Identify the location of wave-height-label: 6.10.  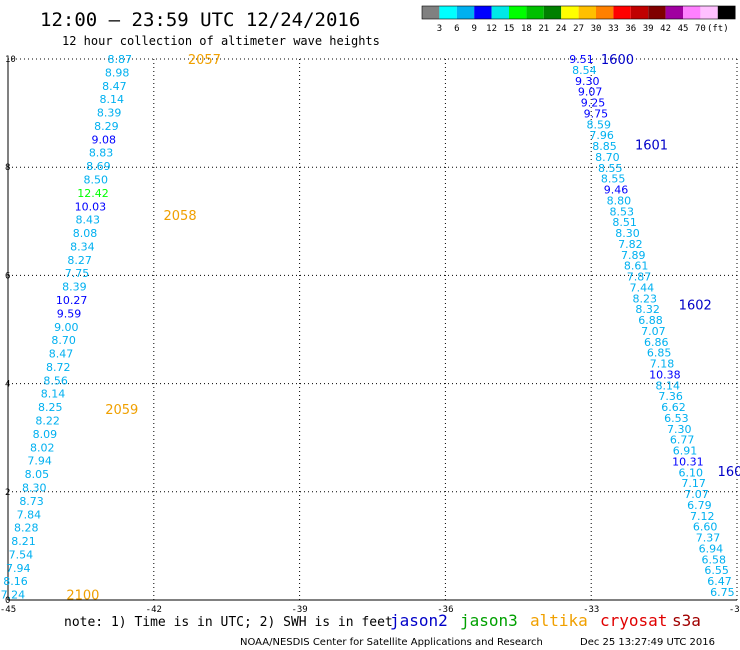
(691, 472).